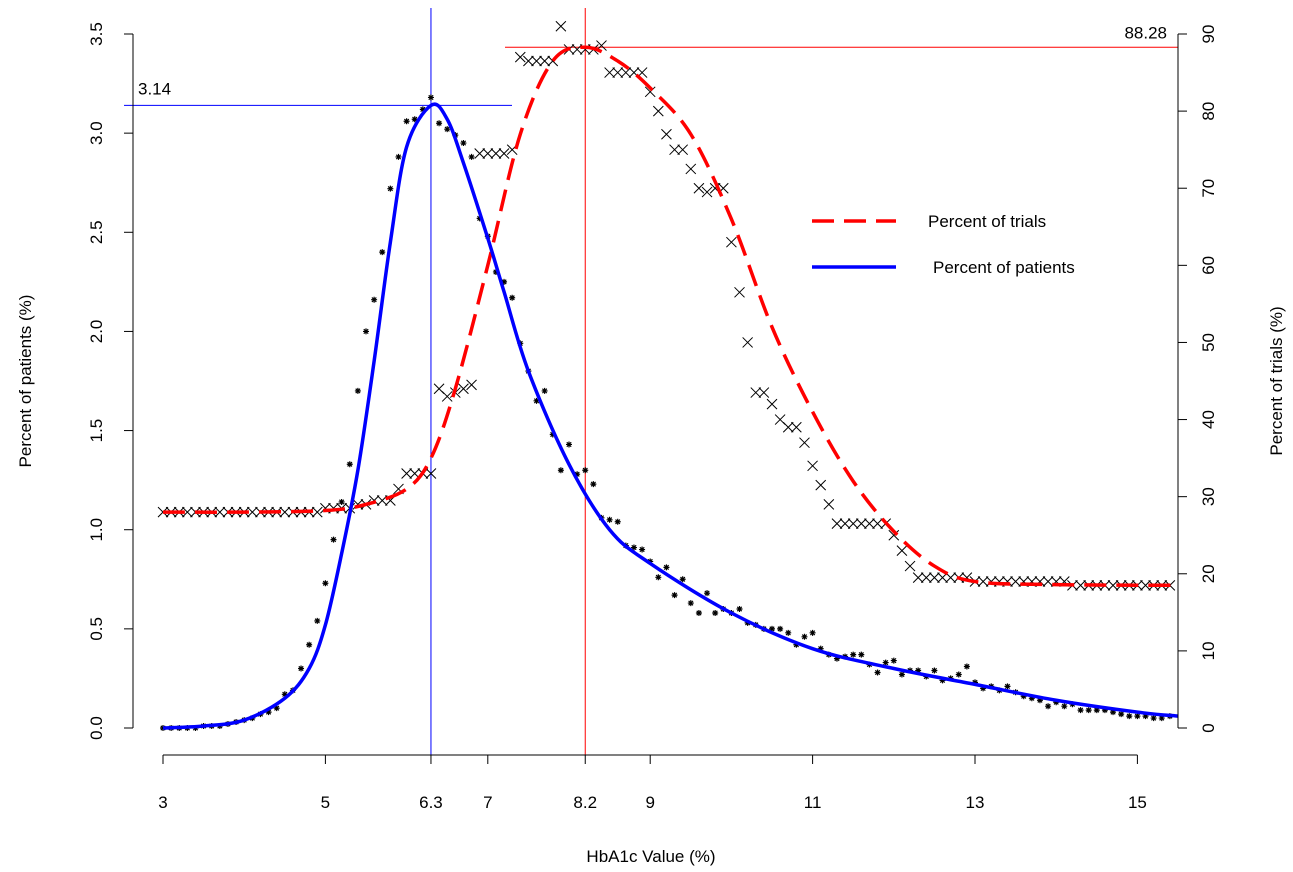 The width and height of the screenshot is (1293, 872). I want to click on x-tick-label: 5, so click(325, 802).